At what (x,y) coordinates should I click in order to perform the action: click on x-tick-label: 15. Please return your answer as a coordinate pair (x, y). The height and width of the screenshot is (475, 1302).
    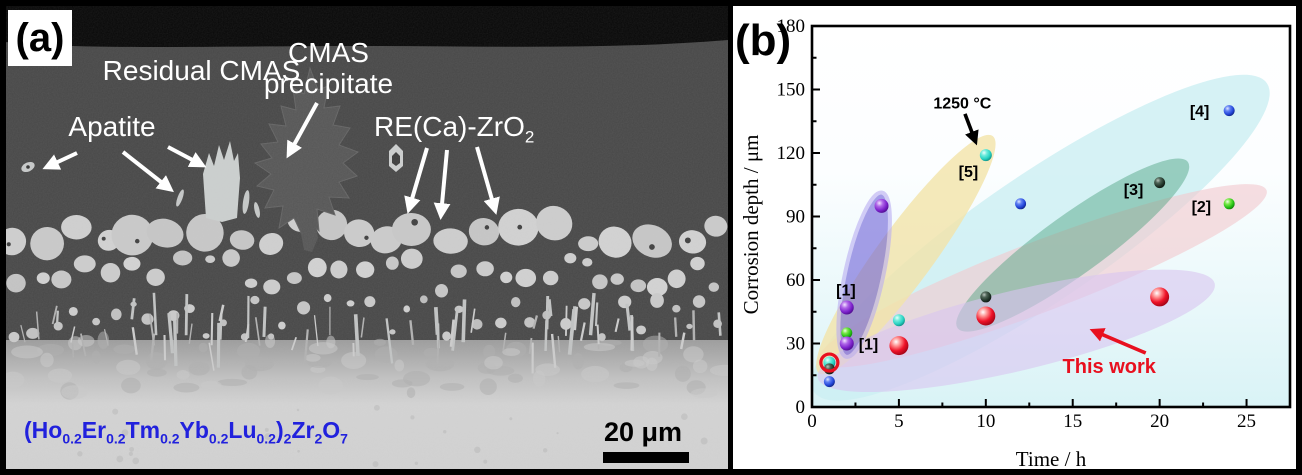
    Looking at the image, I should click on (1072, 421).